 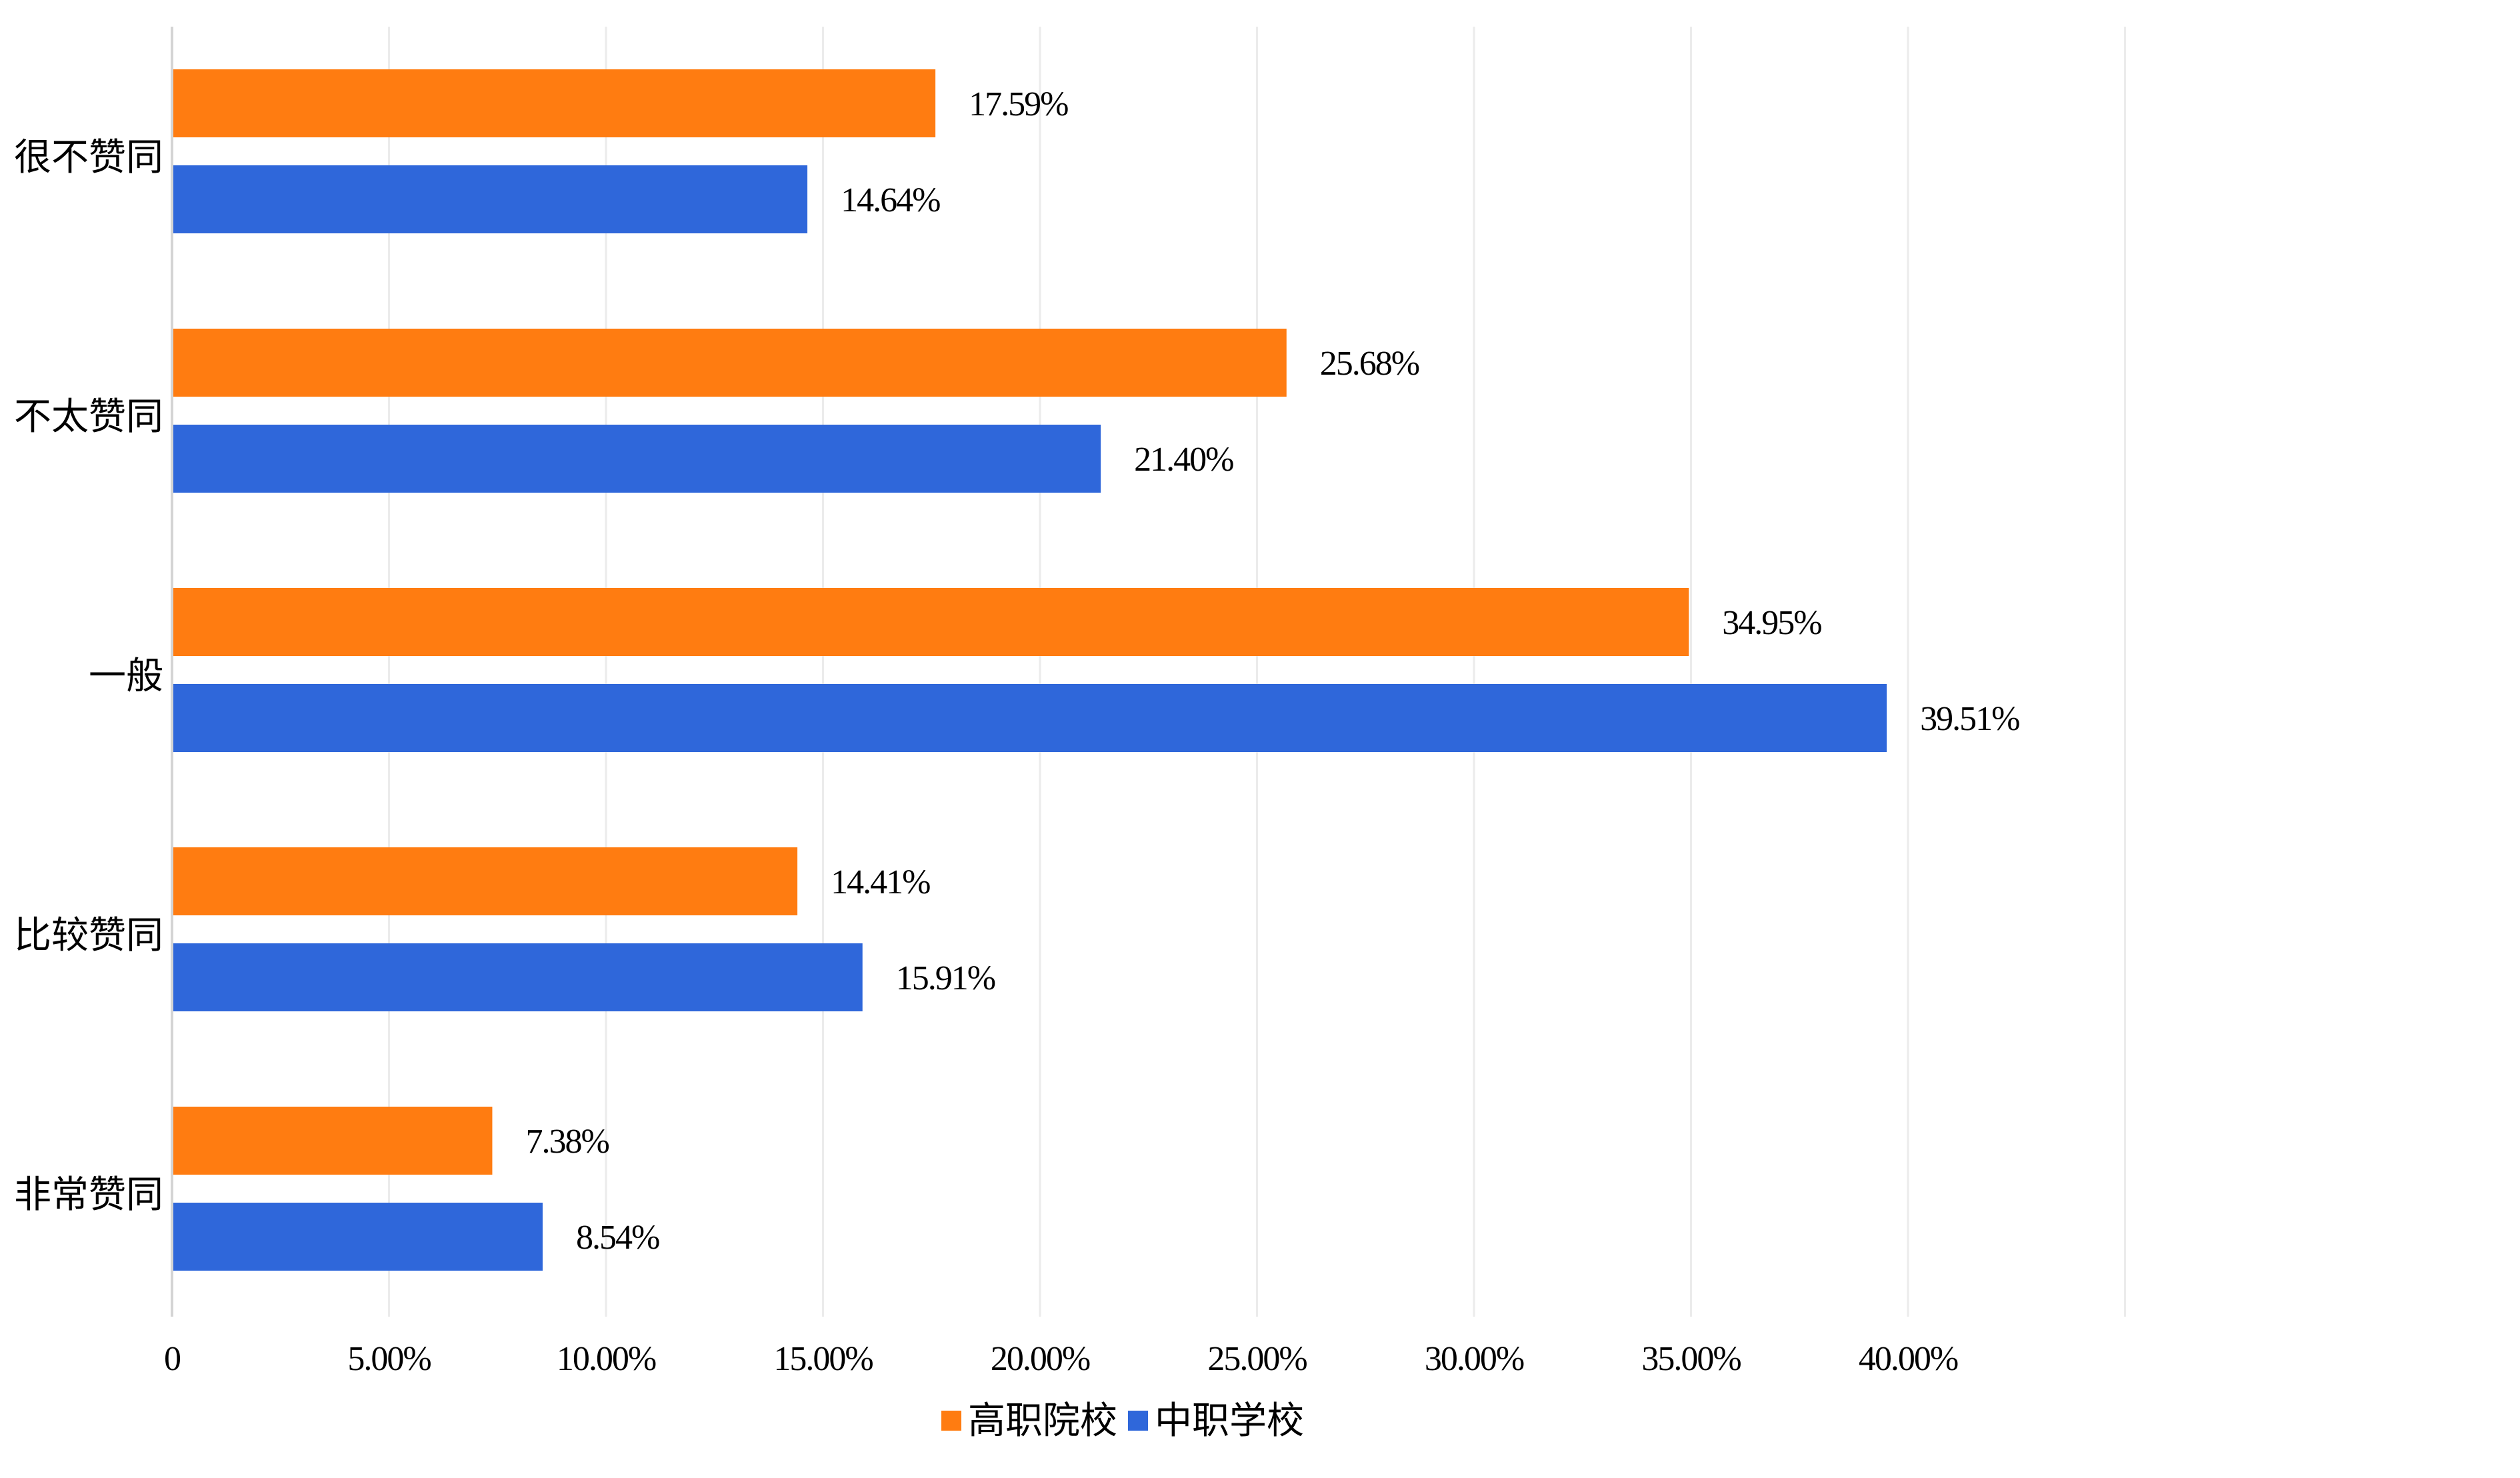 What do you see at coordinates (1183, 460) in the screenshot?
I see `data-label: 21.40%` at bounding box center [1183, 460].